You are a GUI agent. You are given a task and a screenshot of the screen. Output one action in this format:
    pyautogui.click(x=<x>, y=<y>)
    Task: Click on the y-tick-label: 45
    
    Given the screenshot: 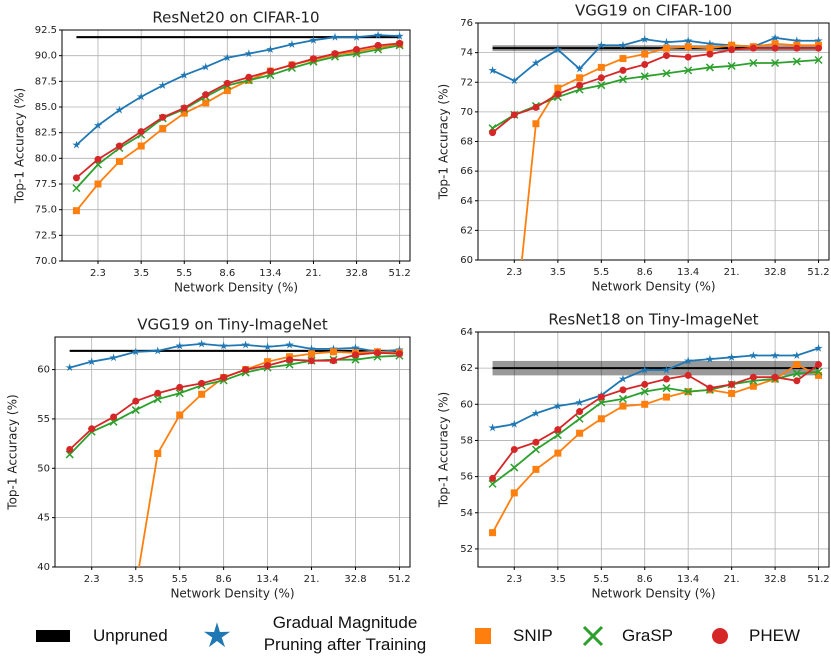 What is the action you would take?
    pyautogui.click(x=43, y=518)
    